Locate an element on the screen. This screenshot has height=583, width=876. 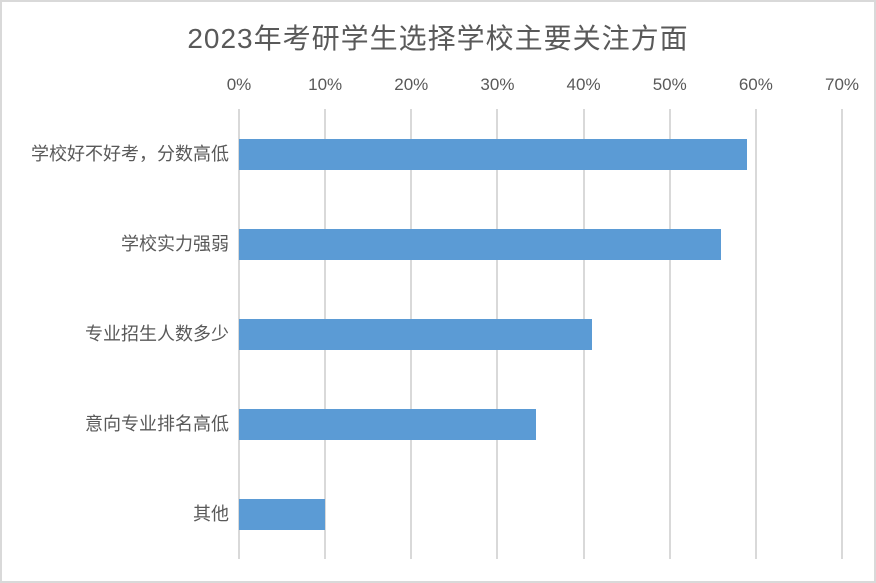
category-label: 意向专业排名高低 is located at coordinates (157, 424).